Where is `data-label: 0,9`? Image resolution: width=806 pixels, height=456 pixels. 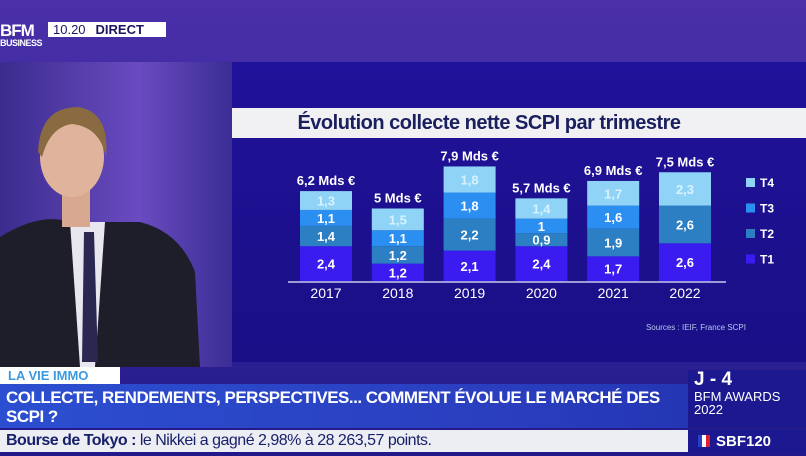 data-label: 0,9 is located at coordinates (541, 240).